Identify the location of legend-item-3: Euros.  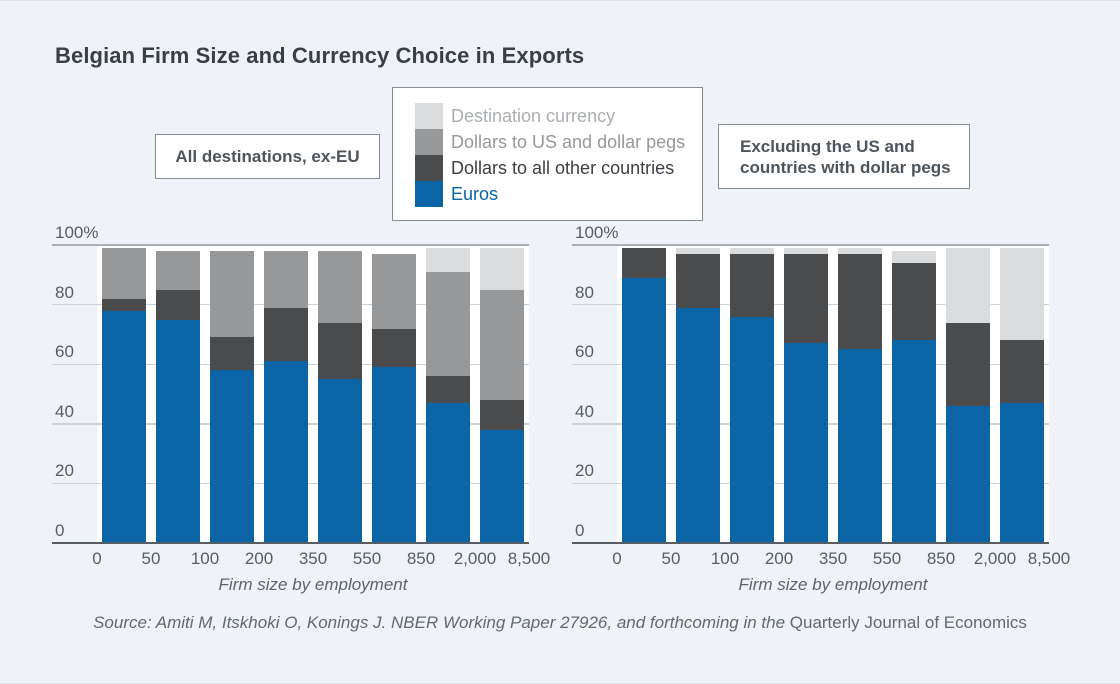
(558, 194).